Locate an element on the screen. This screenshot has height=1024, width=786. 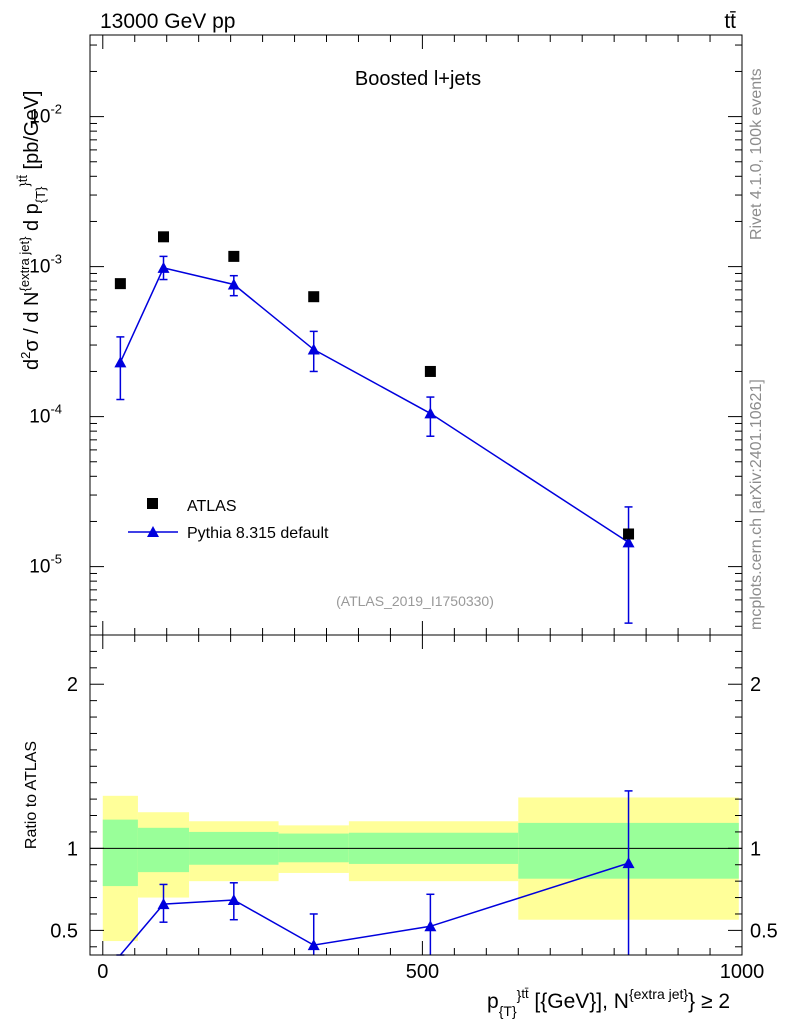
analysis-watermark: (ATLAS_2019_I1750330) is located at coordinates (415, 601).